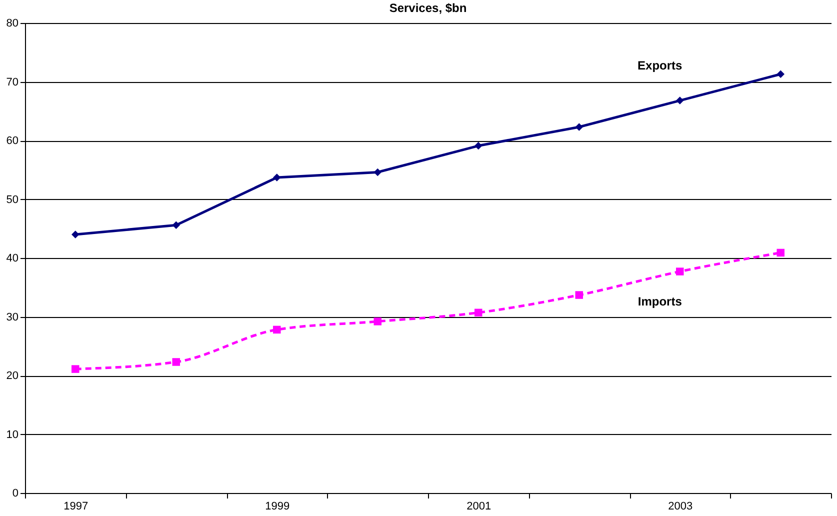 This screenshot has height=516, width=837. I want to click on chart-title: Services, $bn, so click(428, 8).